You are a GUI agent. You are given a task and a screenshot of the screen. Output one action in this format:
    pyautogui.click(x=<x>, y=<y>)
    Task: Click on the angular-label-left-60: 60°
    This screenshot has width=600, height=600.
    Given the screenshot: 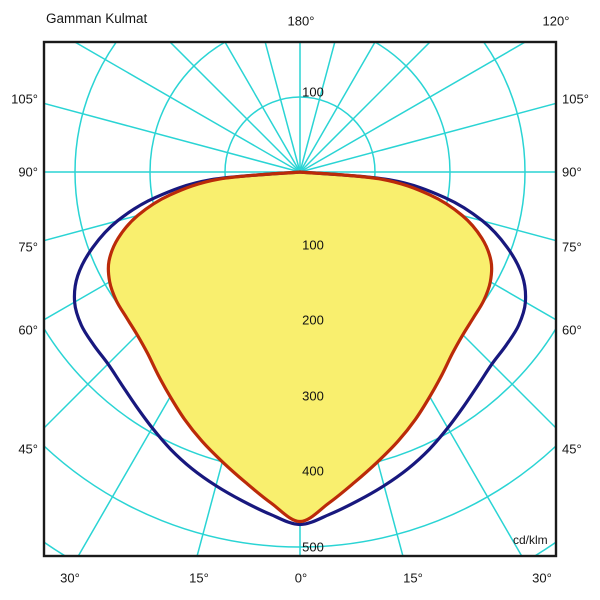 What is the action you would take?
    pyautogui.click(x=28, y=330)
    